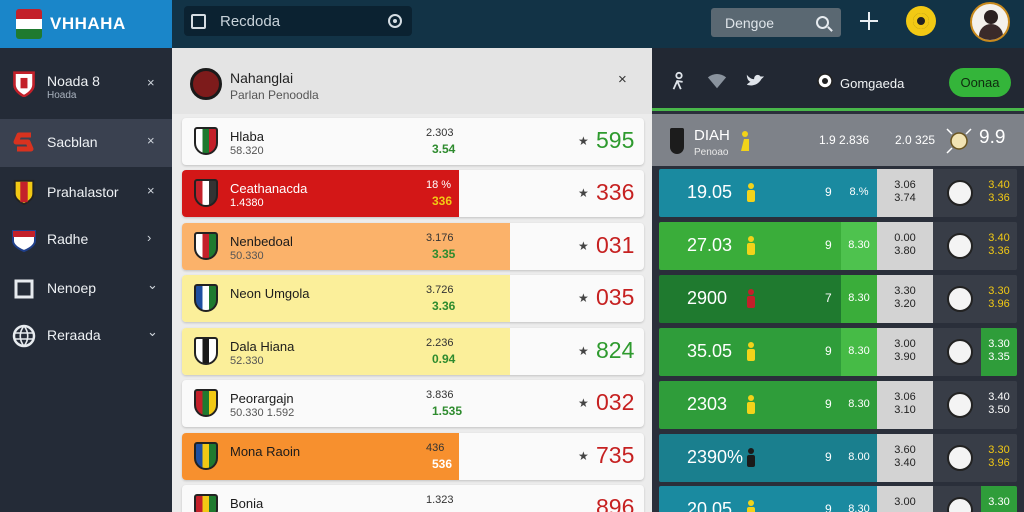 This screenshot has height=512, width=1024. What do you see at coordinates (247, 256) in the screenshot?
I see `team-stat: 50.330` at bounding box center [247, 256].